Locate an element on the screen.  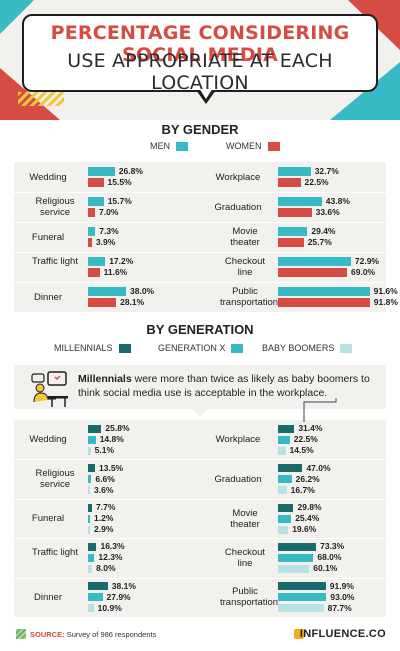
data-label: 11.6% is located at coordinates (115, 271).